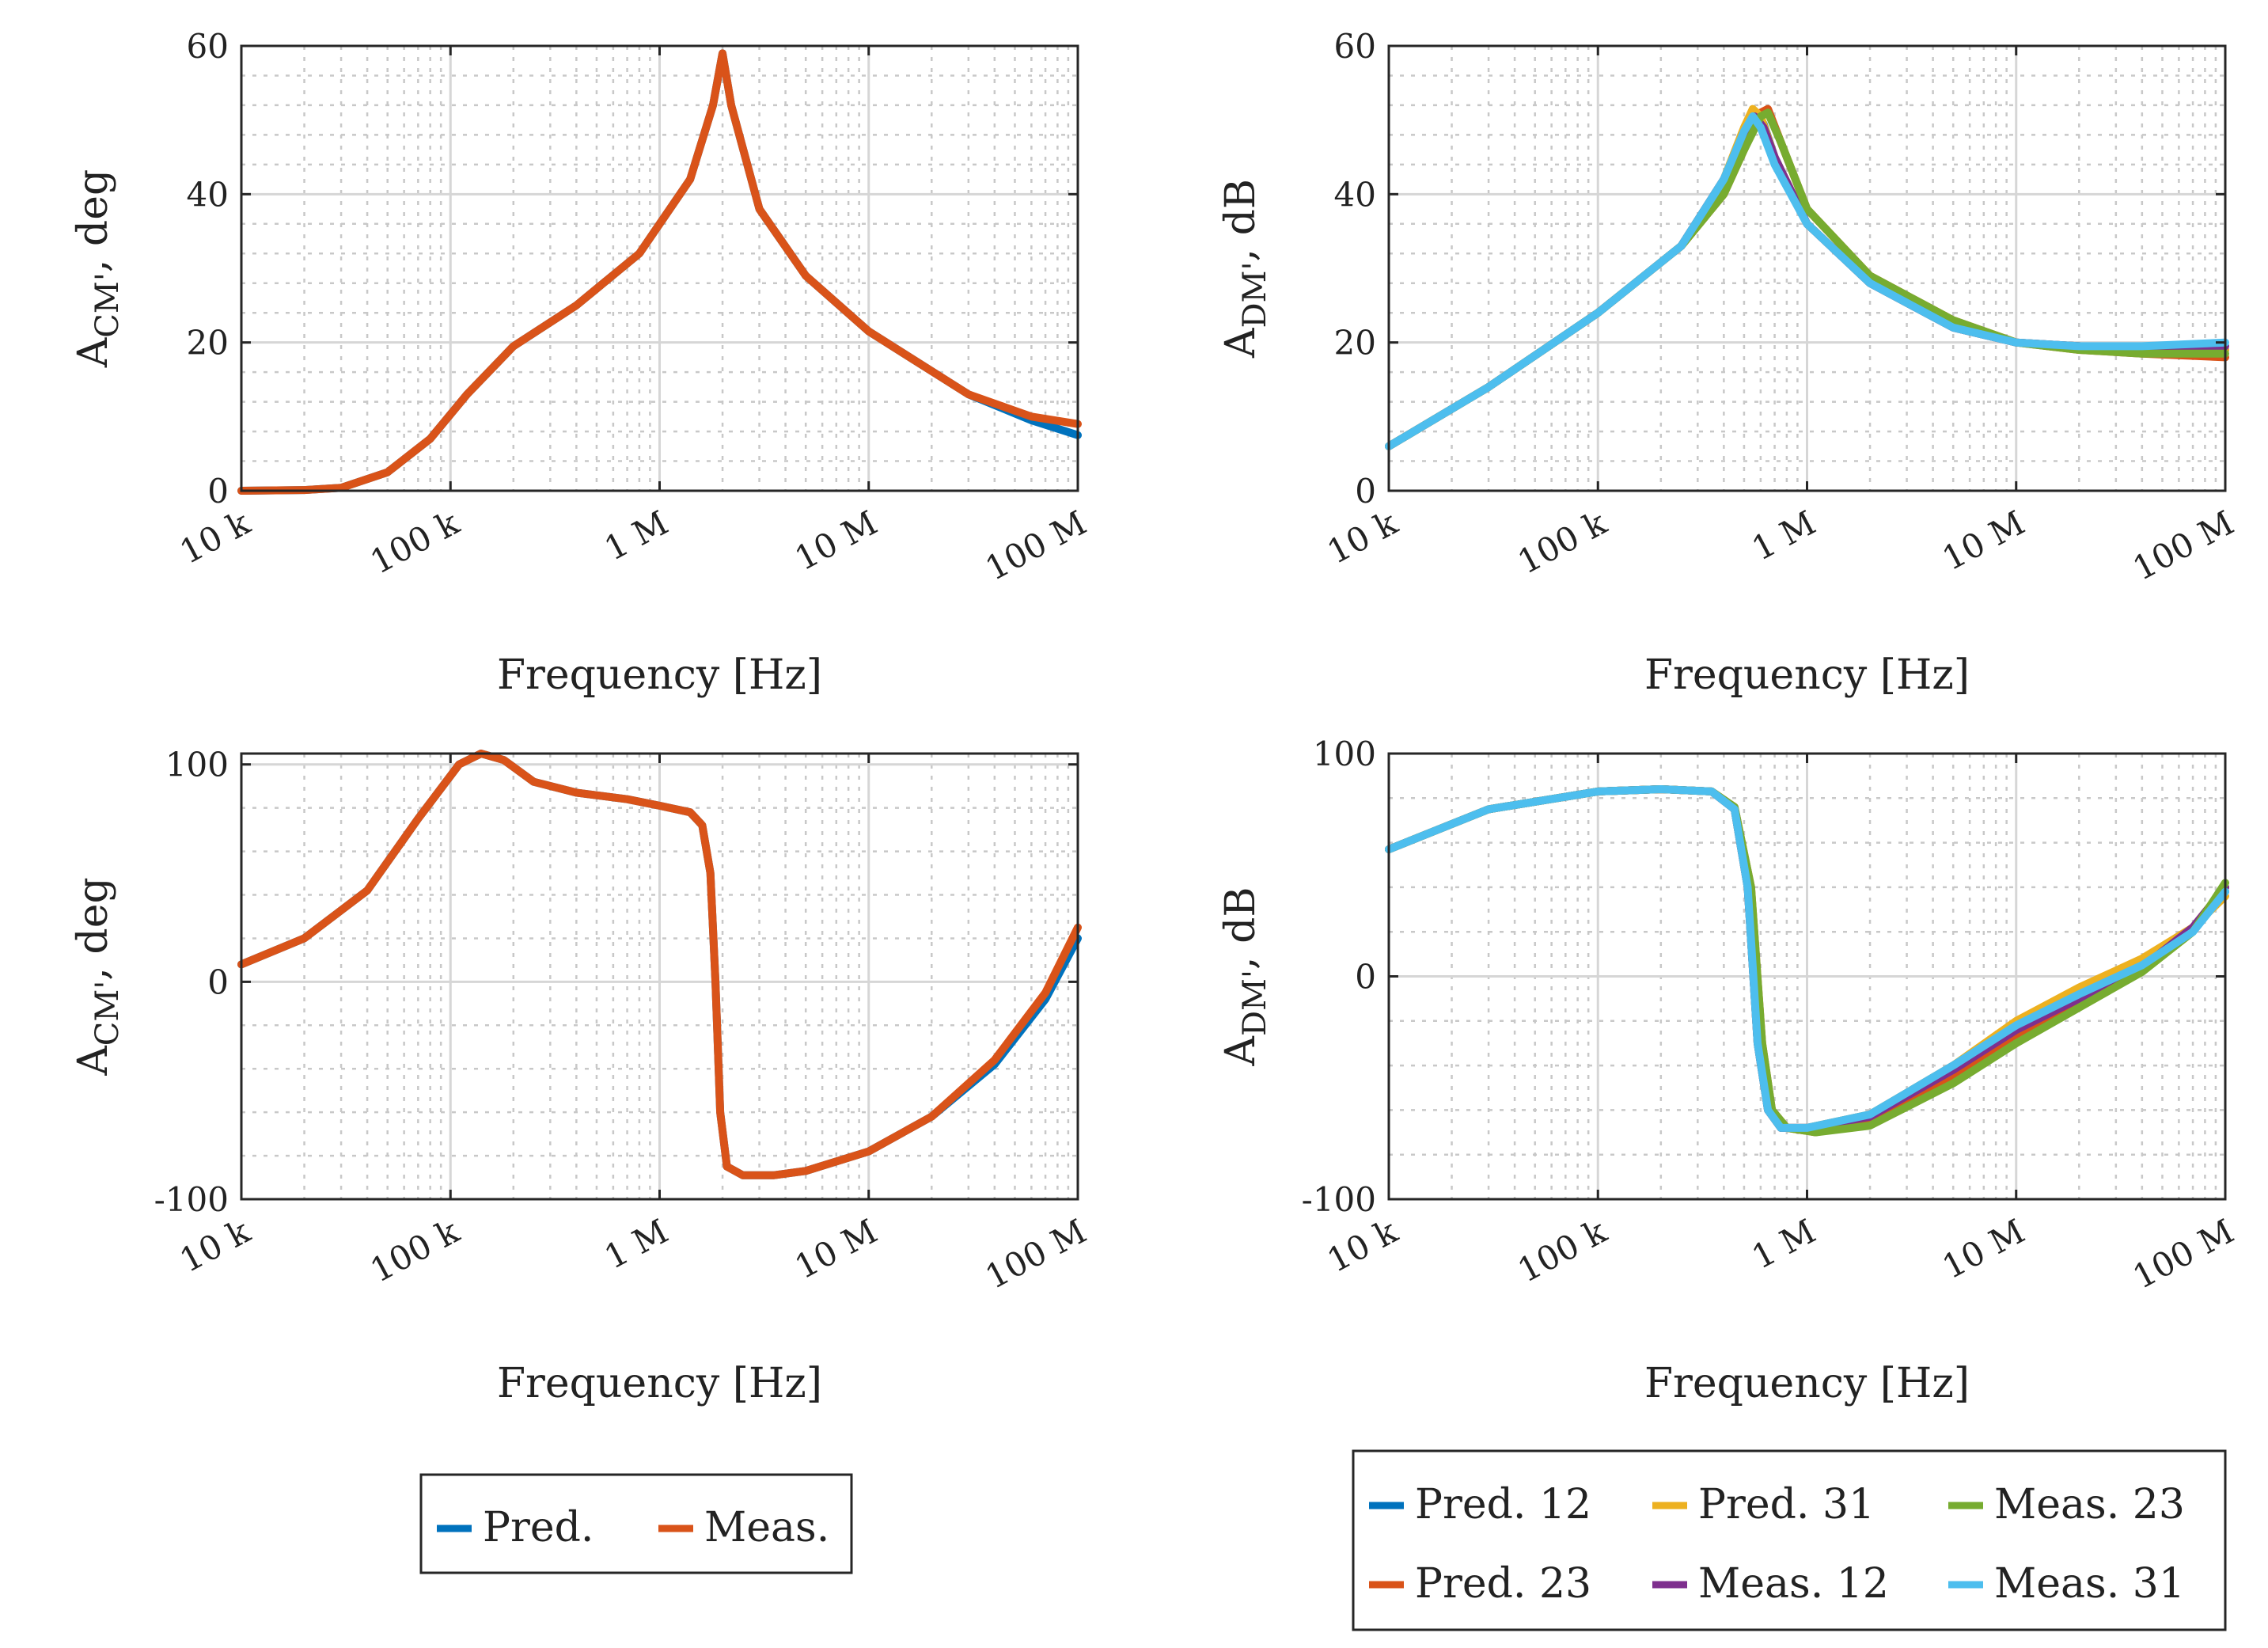 This screenshot has height=1648, width=2268. What do you see at coordinates (2089, 1584) in the screenshot?
I see `legend-label: Meas. 31` at bounding box center [2089, 1584].